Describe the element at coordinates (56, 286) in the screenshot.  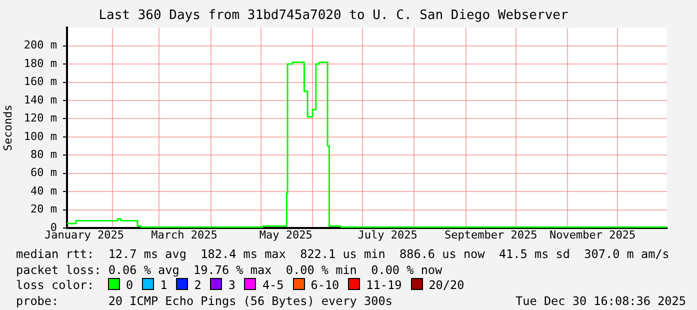
I see `legend-title: loss color:` at that location.